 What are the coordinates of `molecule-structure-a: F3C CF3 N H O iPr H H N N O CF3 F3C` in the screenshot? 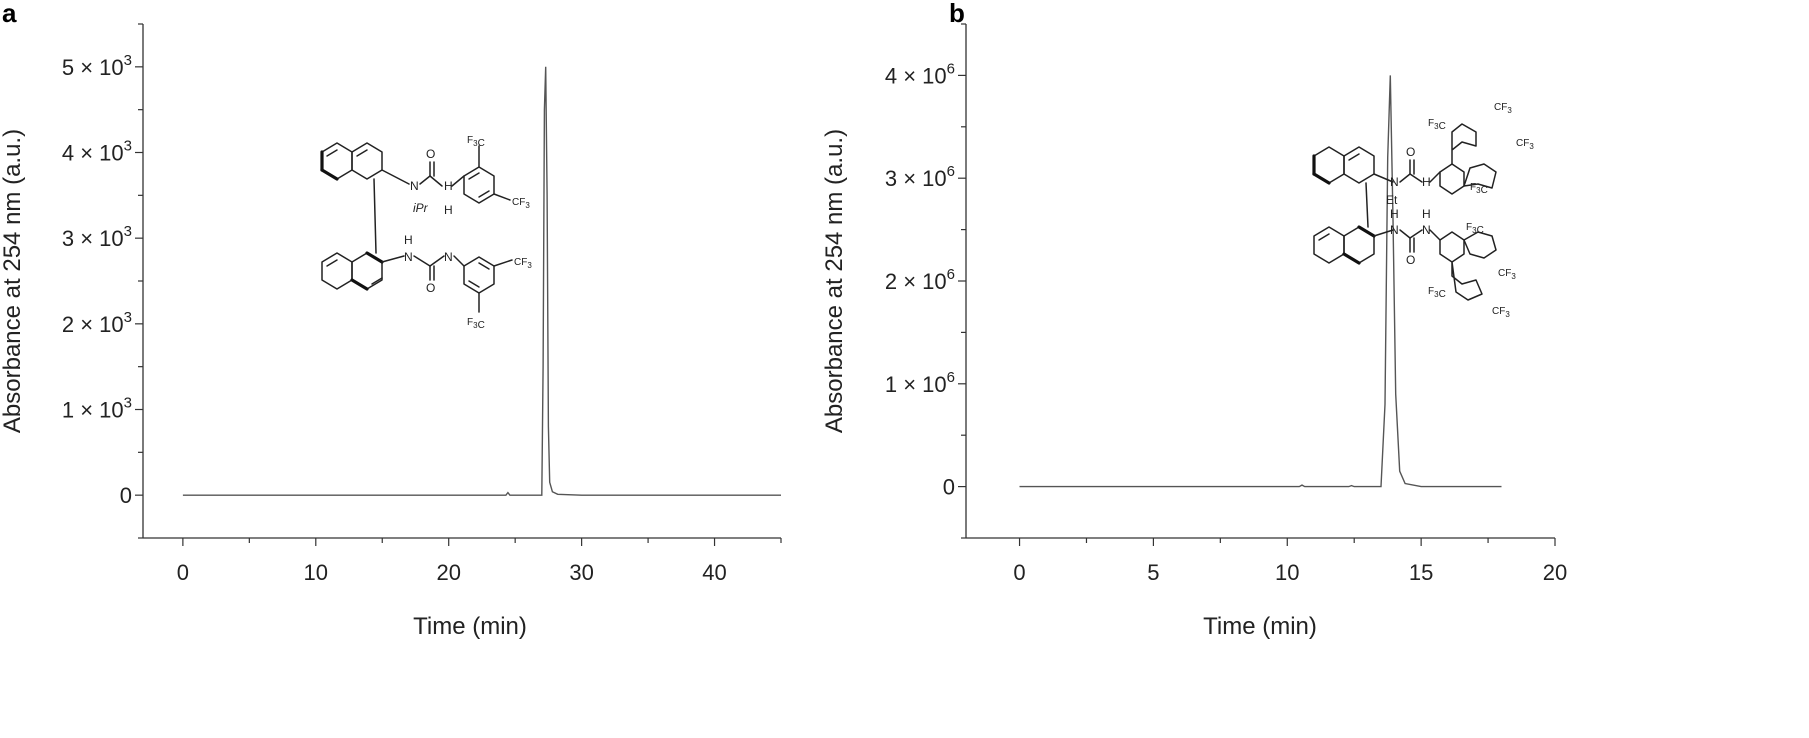 It's located at (426, 233).